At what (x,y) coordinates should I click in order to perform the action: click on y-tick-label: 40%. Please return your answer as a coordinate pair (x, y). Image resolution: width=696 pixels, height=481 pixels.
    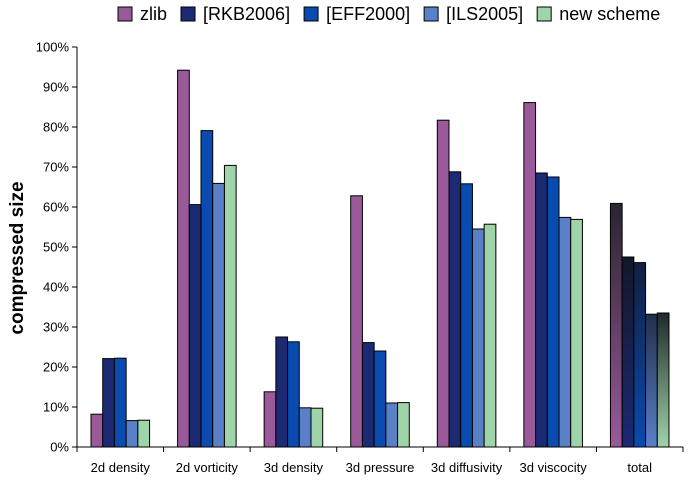
    Looking at the image, I should click on (56, 287).